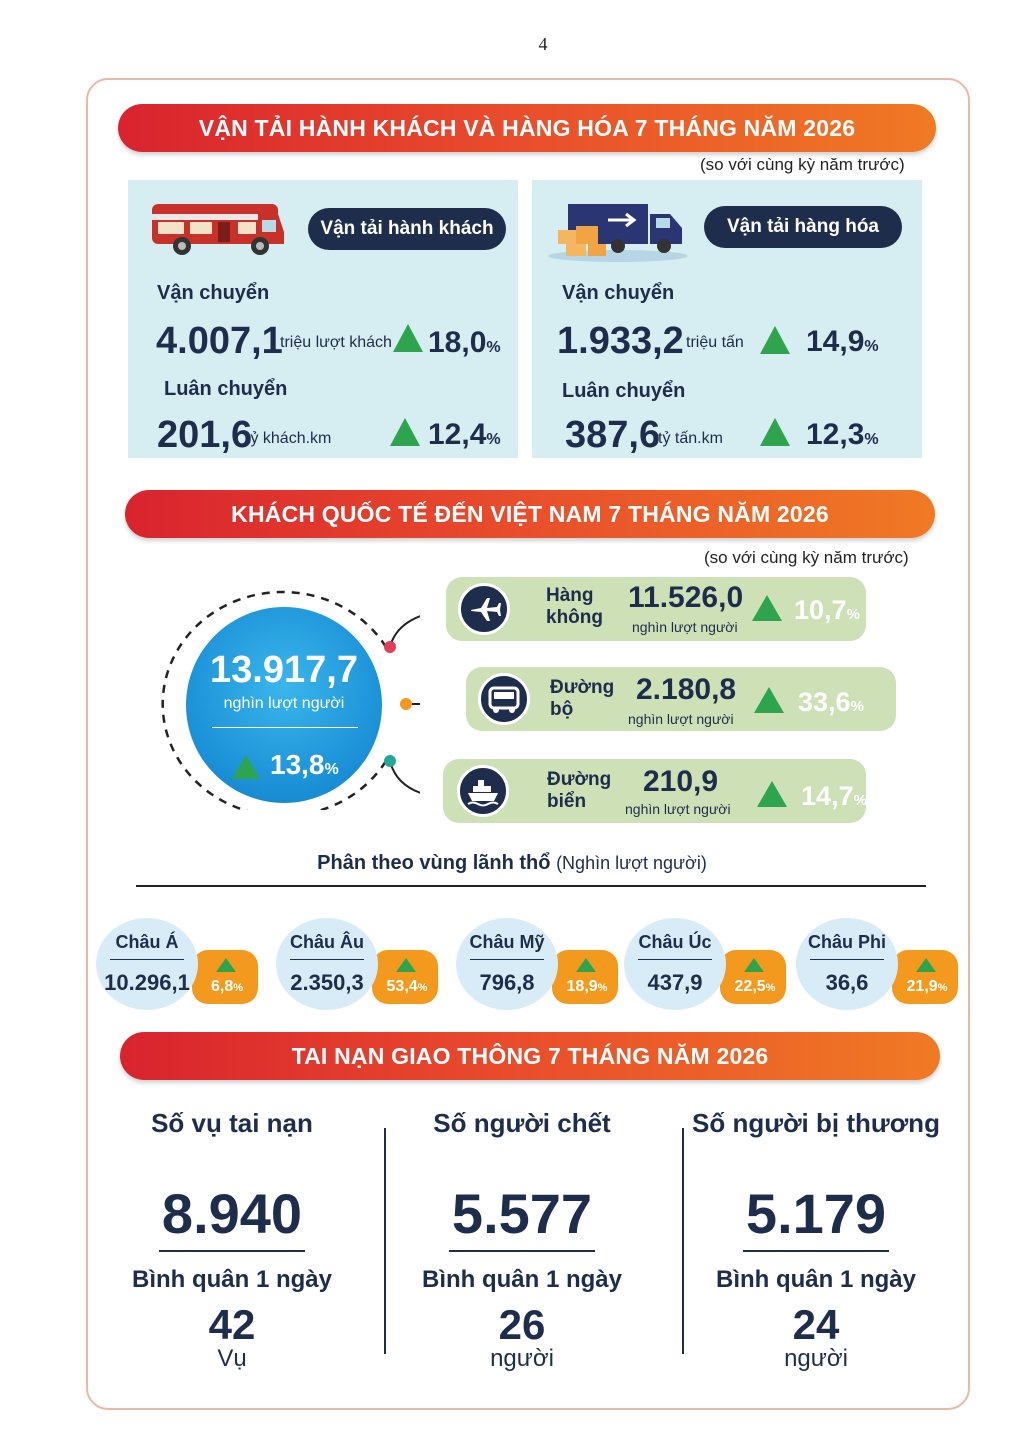  Describe the element at coordinates (624, 391) in the screenshot. I see `goods-rotation-label: Luân chuyển` at that location.